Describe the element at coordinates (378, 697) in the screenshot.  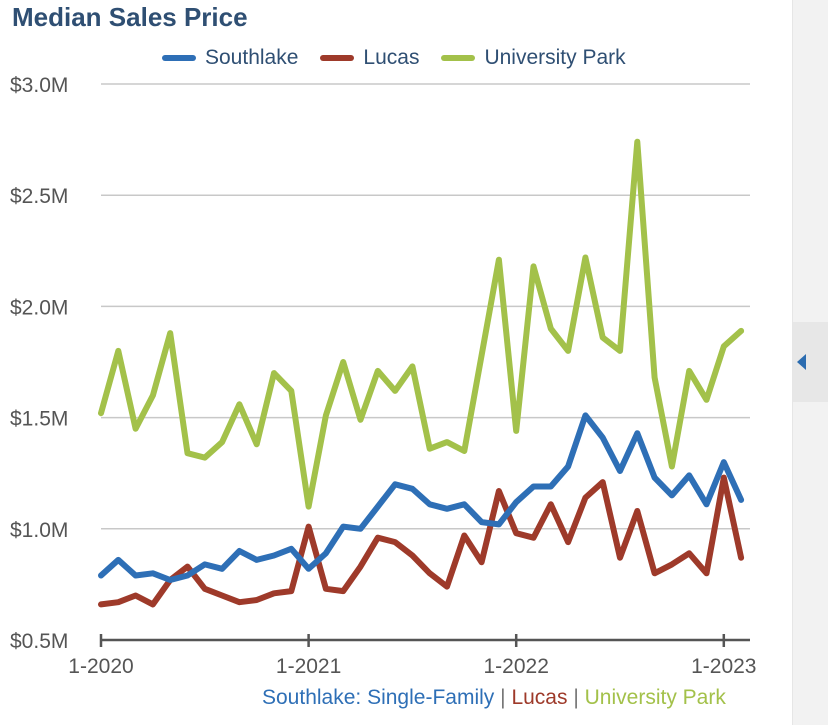
I see `footer-series-southlake: Southlake: Single-Family` at that location.